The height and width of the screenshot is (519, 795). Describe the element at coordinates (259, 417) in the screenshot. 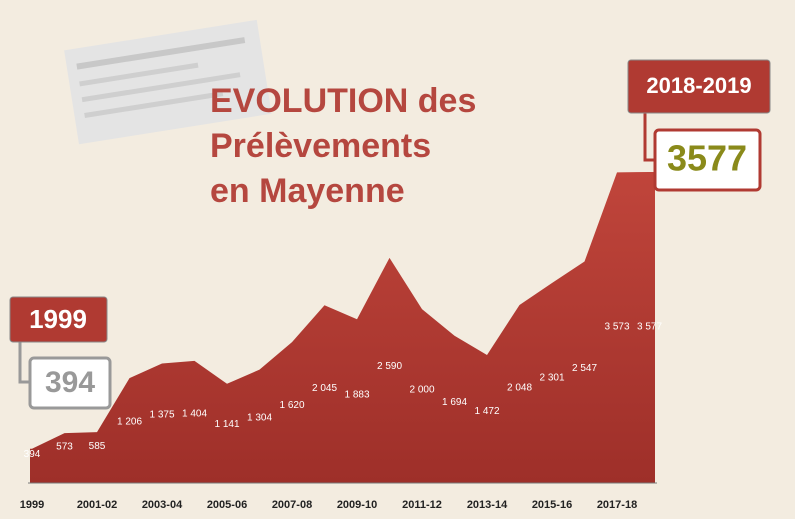

I see `data-label: 1 304` at that location.